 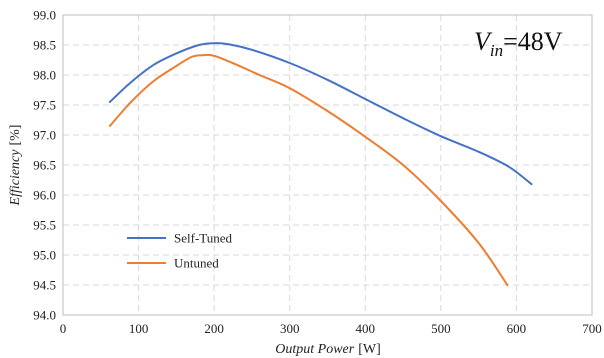 What do you see at coordinates (369, 349) in the screenshot?
I see `x-axis-title-unit: [W]` at bounding box center [369, 349].